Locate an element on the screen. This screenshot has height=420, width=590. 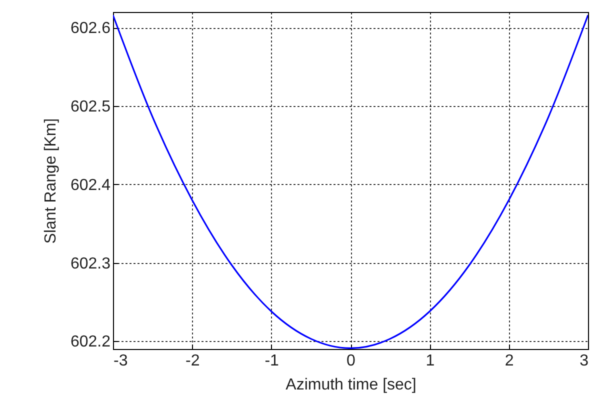
x-tick-label: -1 is located at coordinates (272, 361).